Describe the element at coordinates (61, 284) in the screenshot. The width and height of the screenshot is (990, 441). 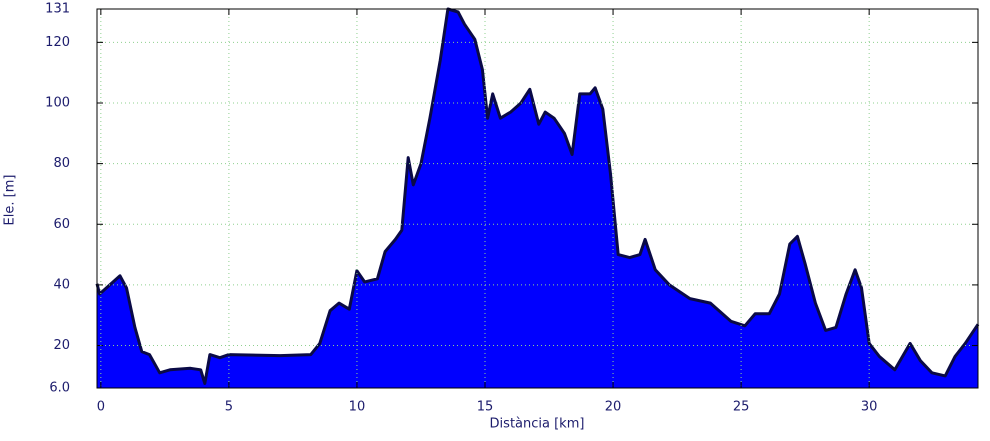
I see `y-tick-label: 40` at that location.